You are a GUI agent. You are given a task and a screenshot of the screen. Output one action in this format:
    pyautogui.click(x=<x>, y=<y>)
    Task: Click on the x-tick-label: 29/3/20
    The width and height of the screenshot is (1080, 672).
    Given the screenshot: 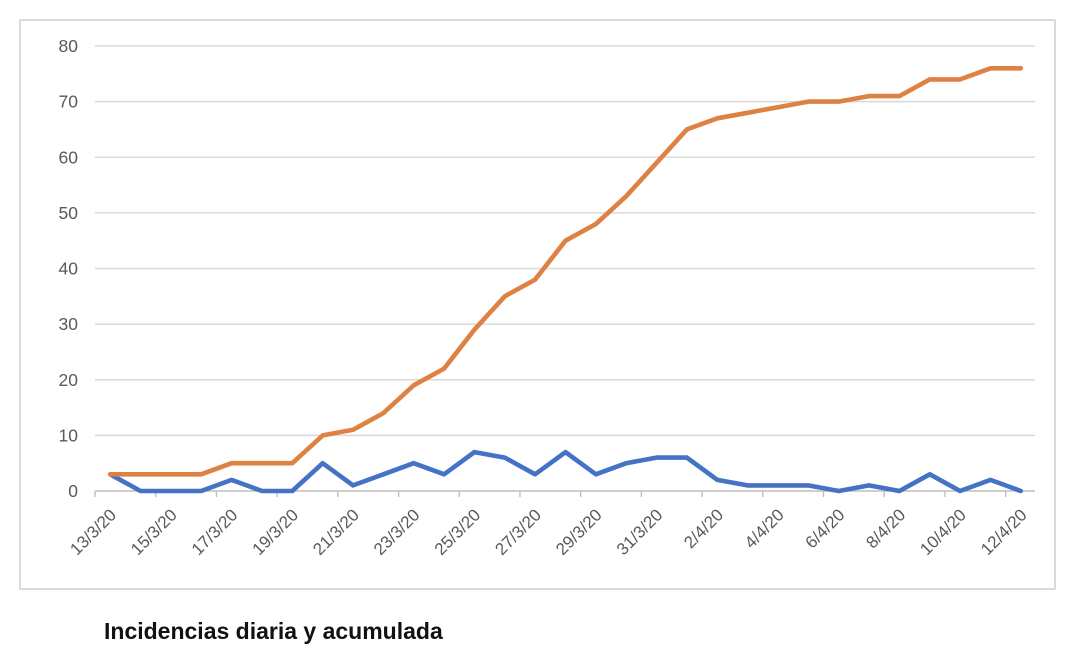 What is the action you would take?
    pyautogui.click(x=579, y=532)
    